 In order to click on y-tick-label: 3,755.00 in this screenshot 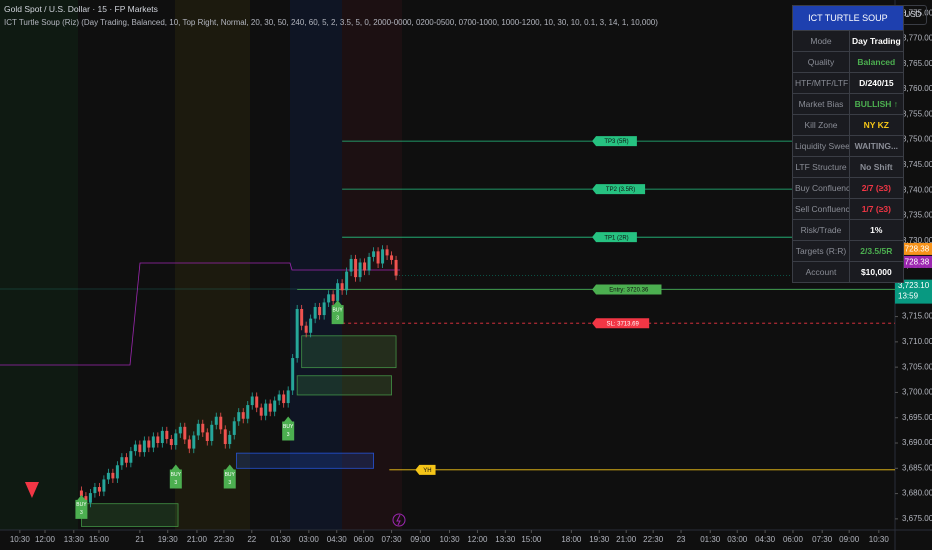, I will do `click(917, 113)`.